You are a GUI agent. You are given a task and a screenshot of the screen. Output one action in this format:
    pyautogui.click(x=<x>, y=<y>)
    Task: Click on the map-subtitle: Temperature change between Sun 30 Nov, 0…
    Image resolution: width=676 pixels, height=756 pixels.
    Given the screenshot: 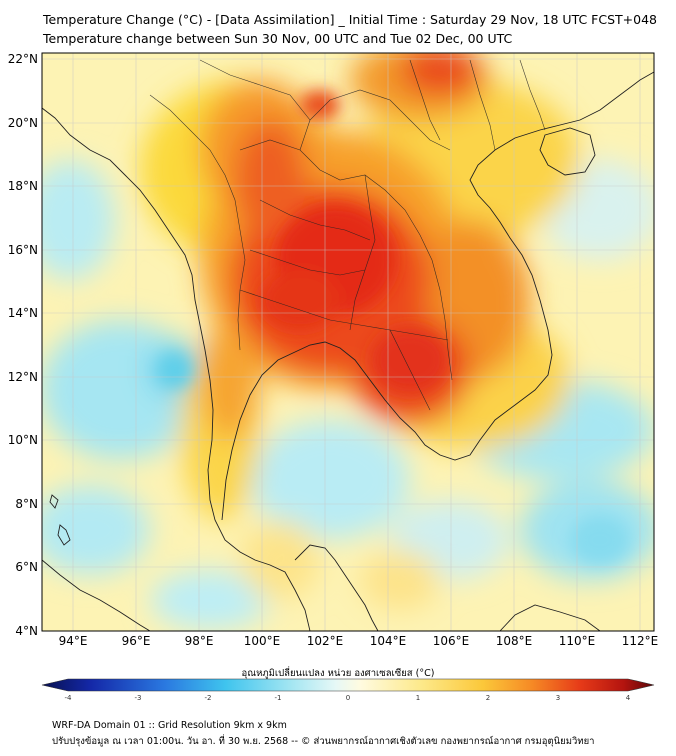 What is the action you would take?
    pyautogui.click(x=278, y=38)
    